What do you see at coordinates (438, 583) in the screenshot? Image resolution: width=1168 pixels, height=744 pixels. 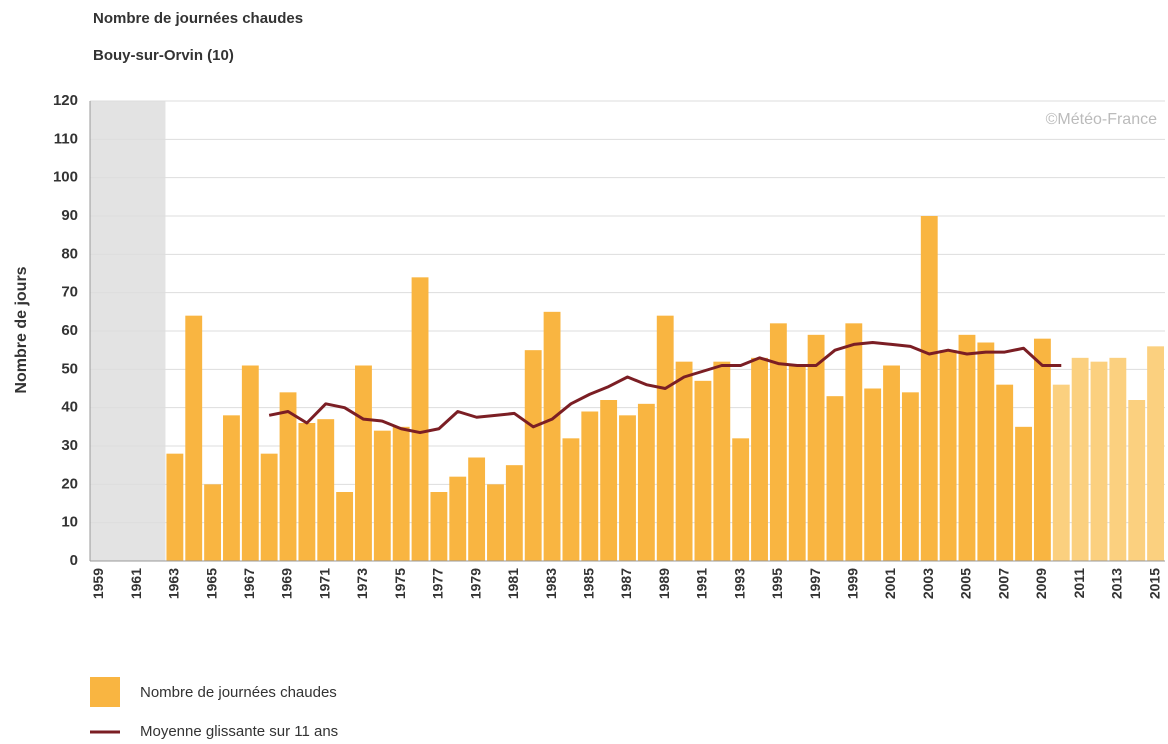 I see `x-tick-label: 1977` at bounding box center [438, 583].